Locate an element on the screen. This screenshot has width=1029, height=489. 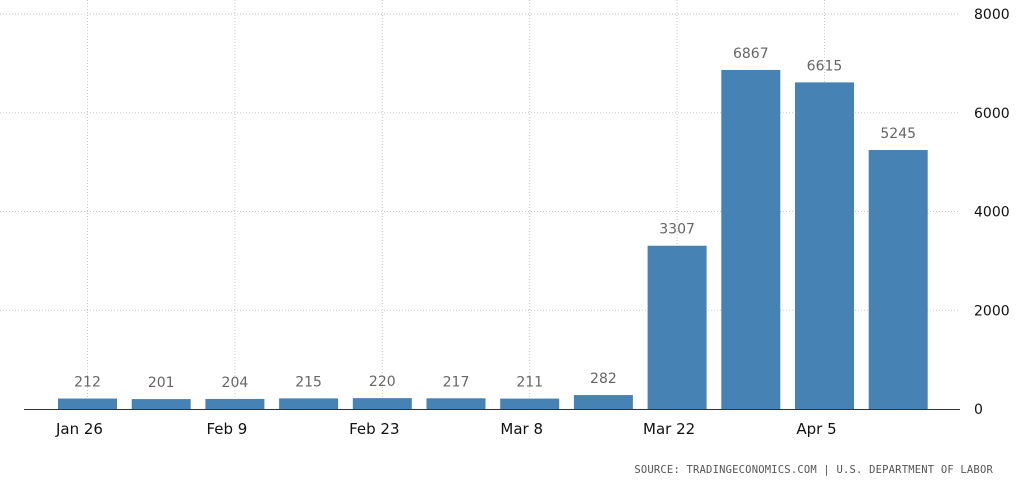
data-label: 217 is located at coordinates (456, 382).